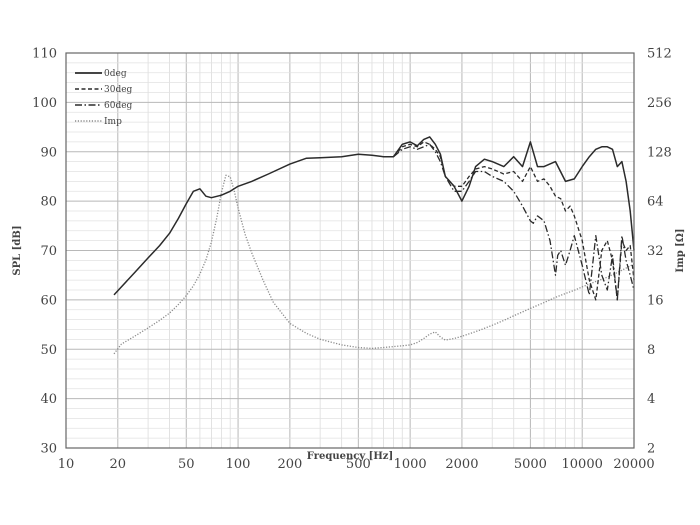  I want to click on y-tick-label: 60, so click(48, 300).